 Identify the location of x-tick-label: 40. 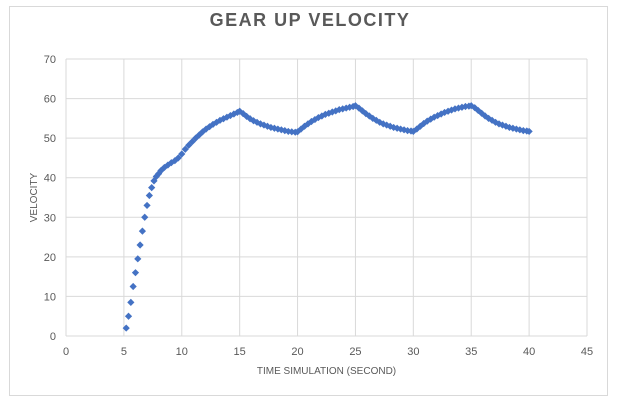
(529, 352).